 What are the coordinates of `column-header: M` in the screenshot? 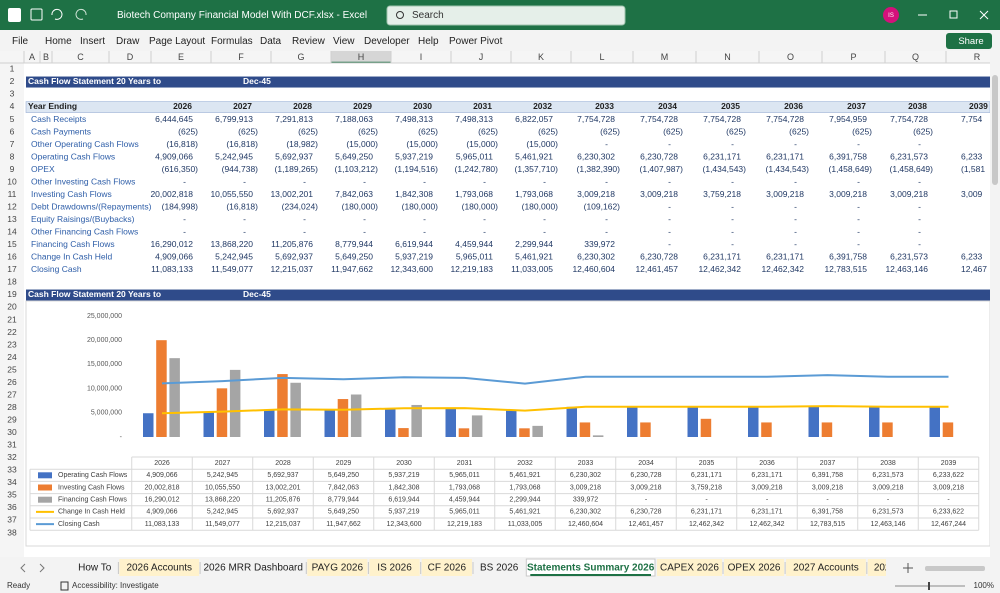 It's located at (665, 57).